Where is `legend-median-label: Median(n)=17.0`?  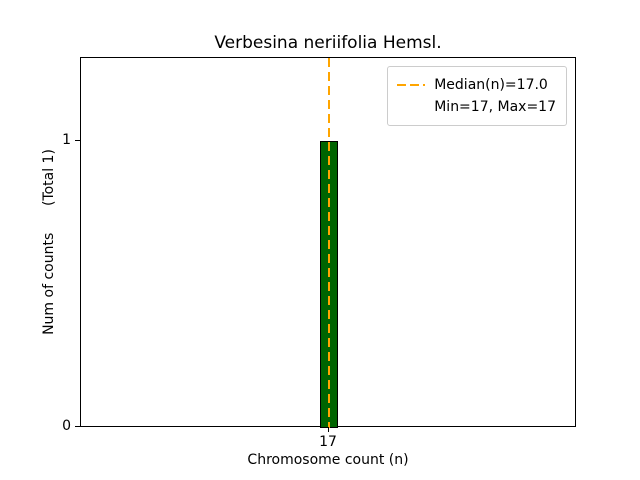 legend-median-label: Median(n)=17.0 is located at coordinates (491, 85).